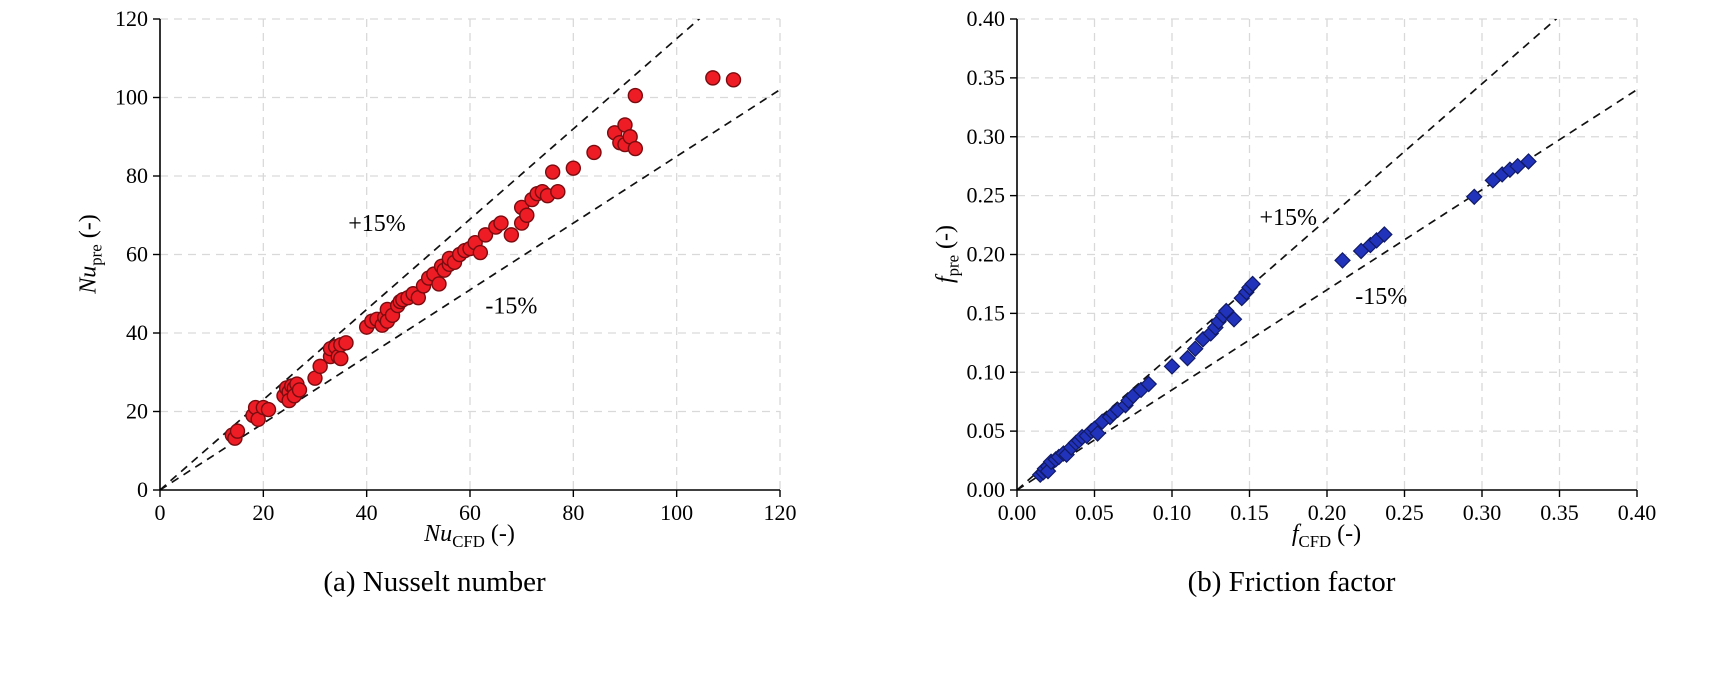 The image size is (1726, 688). What do you see at coordinates (947, 254) in the screenshot?
I see `friction-y-axis-label: fpre (-)` at bounding box center [947, 254].